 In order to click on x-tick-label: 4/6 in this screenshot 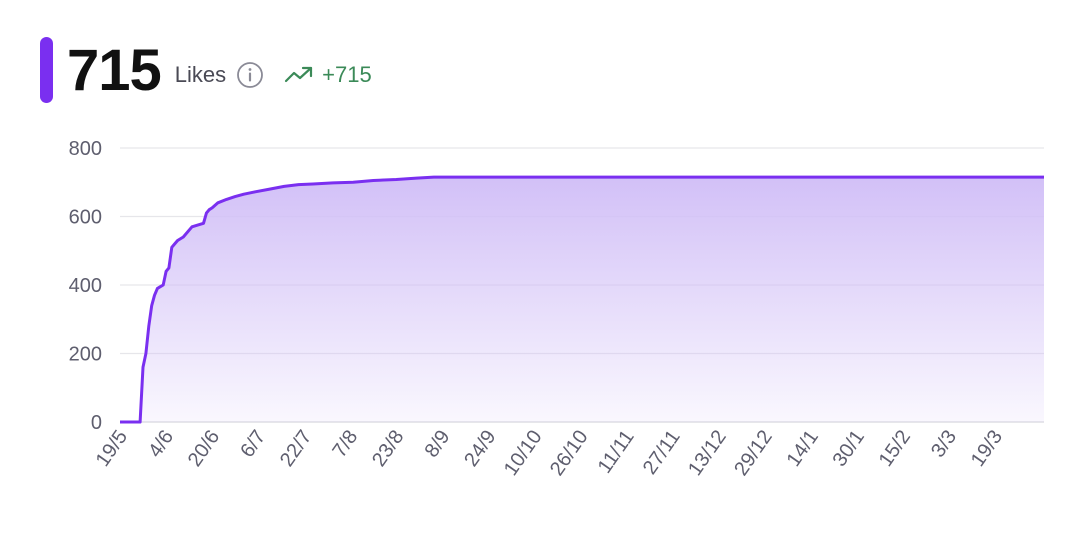, I will do `click(161, 443)`.